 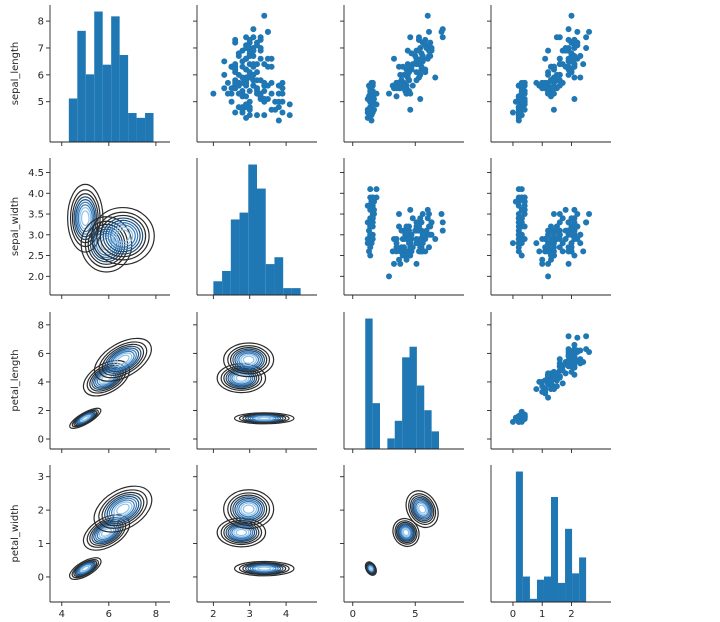 I want to click on panel-petal_length-vs-sepal_width, so click(x=255, y=382).